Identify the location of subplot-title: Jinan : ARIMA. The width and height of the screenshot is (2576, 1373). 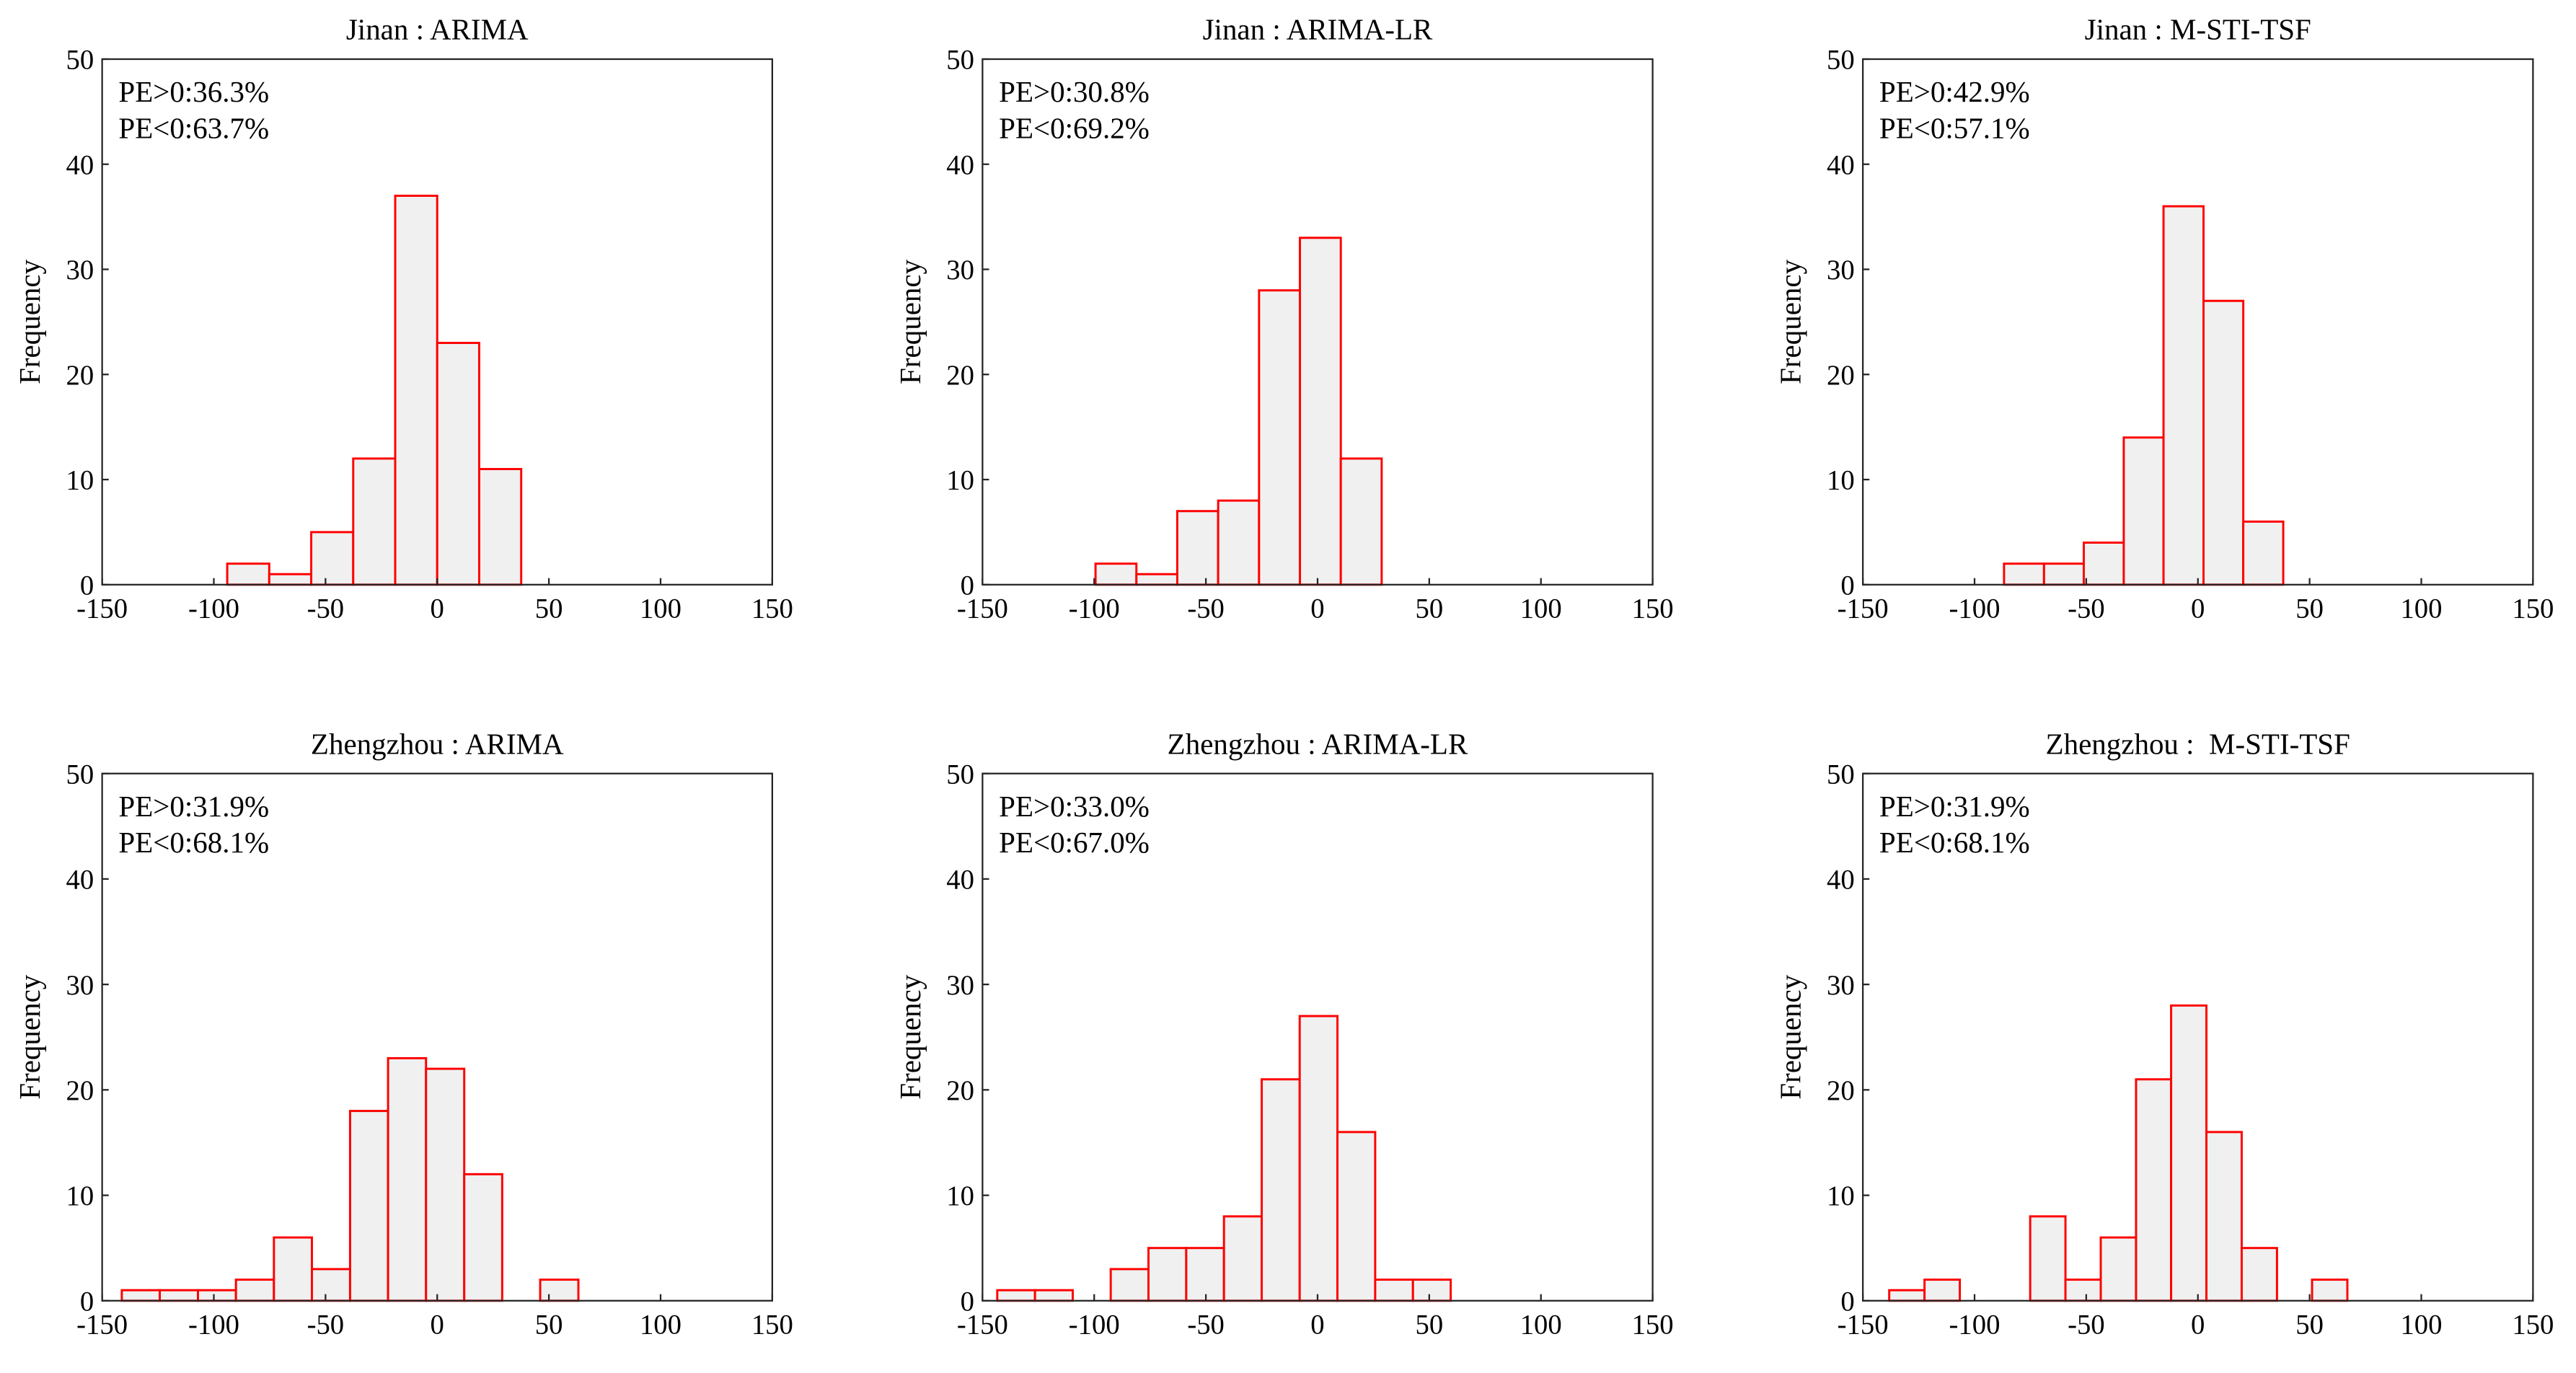
(437, 29).